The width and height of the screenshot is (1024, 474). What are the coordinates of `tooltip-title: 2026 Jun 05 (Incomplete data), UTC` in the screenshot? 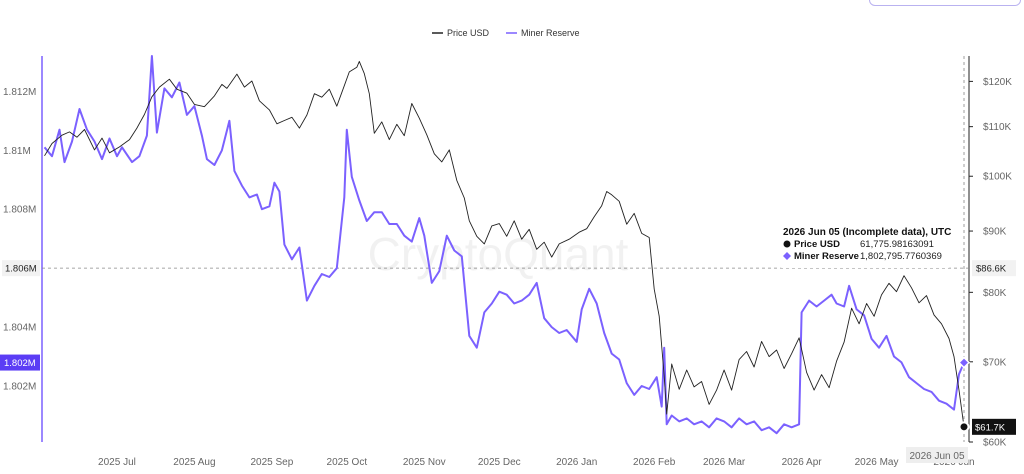 It's located at (867, 232).